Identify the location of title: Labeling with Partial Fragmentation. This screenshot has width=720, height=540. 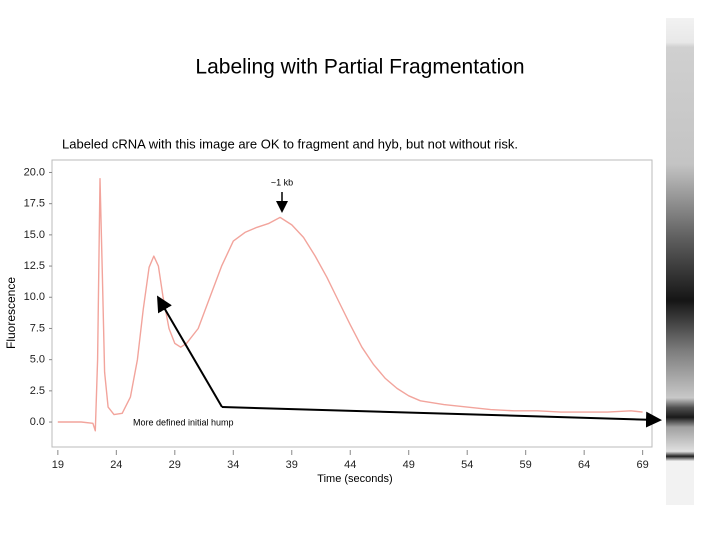
(359, 67).